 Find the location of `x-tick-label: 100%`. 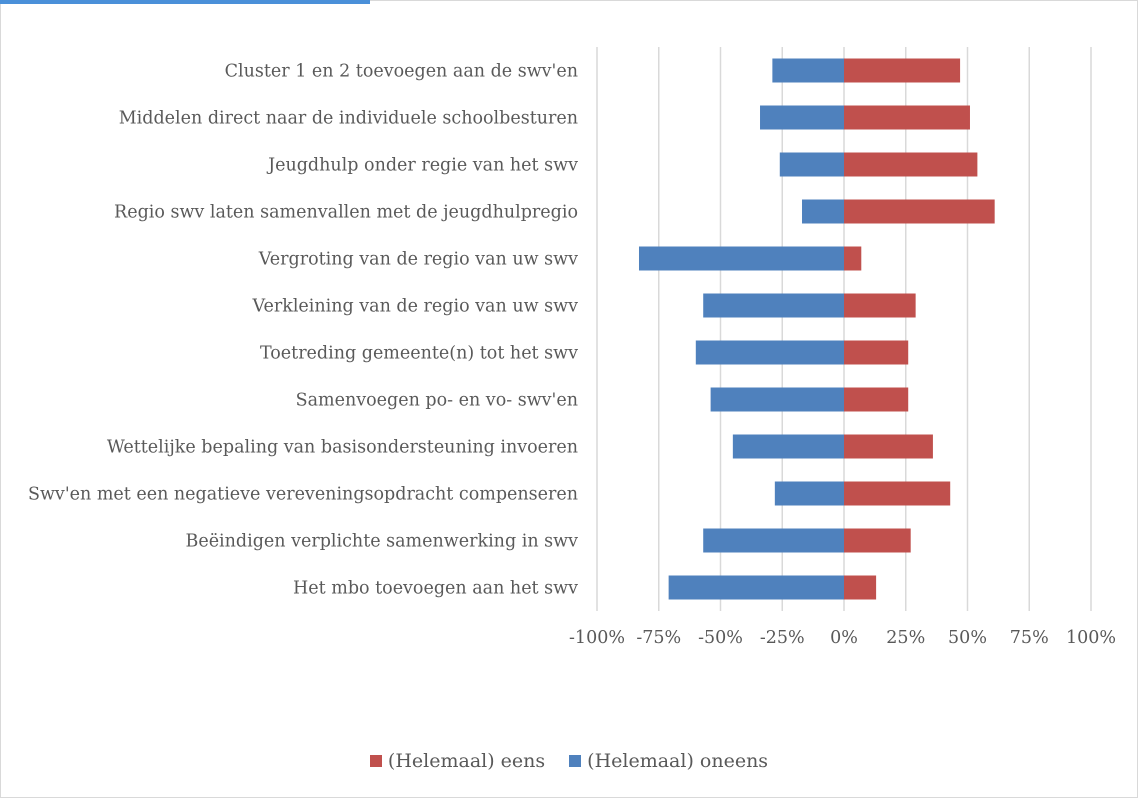

x-tick-label: 100% is located at coordinates (1091, 638).